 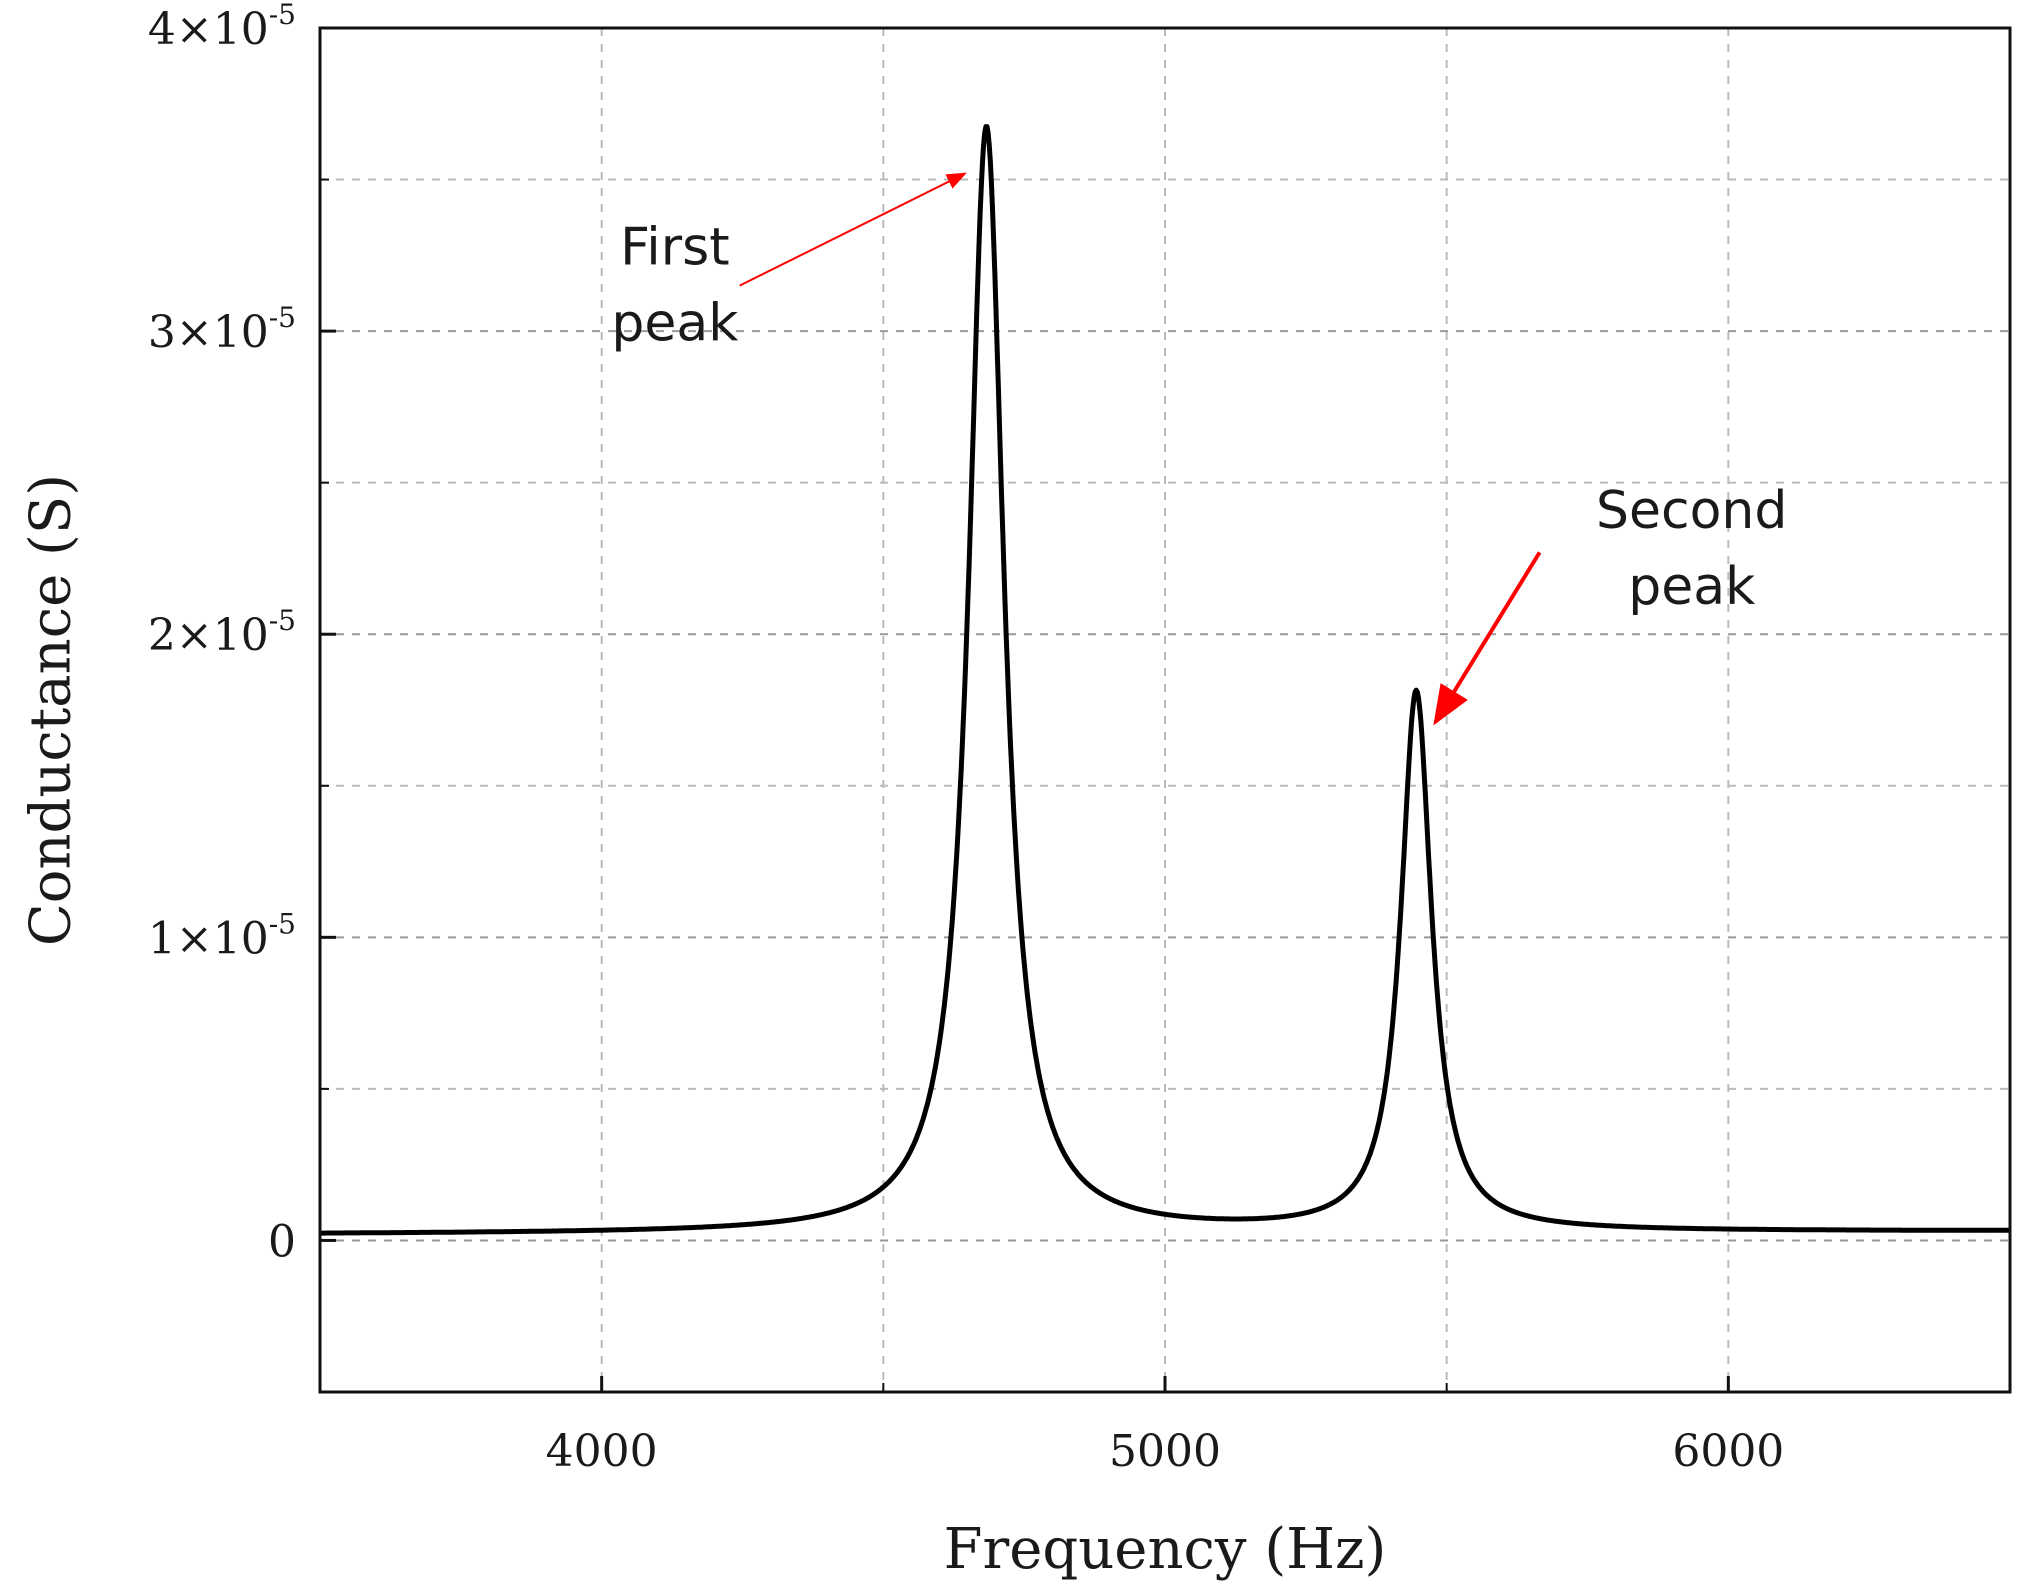 I want to click on first-peak-annotation-text: First peak, so click(x=674, y=285).